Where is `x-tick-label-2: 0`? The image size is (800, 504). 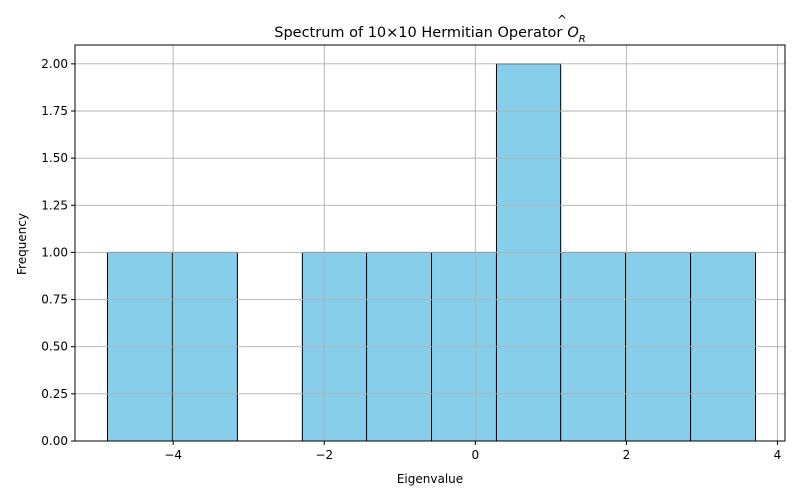 x-tick-label-2: 0 is located at coordinates (475, 455).